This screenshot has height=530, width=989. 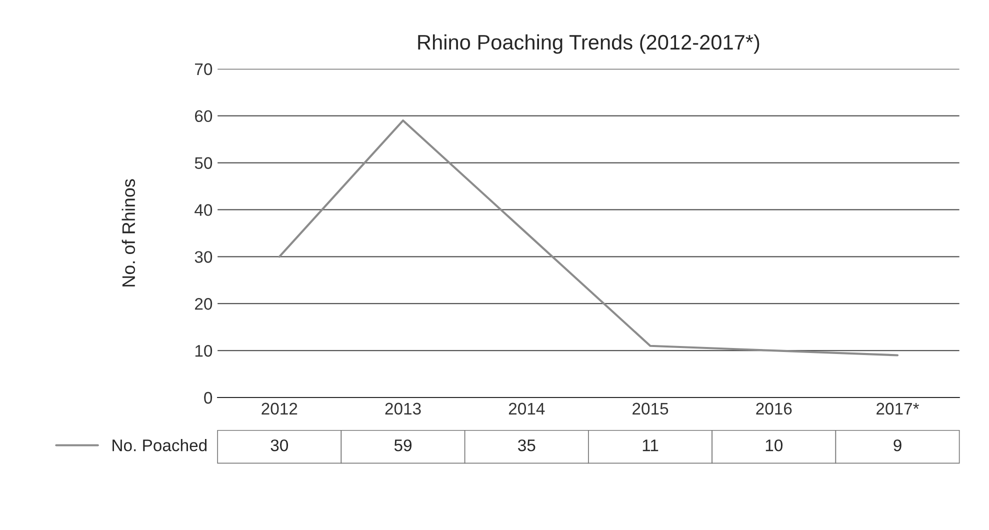 What do you see at coordinates (774, 445) in the screenshot?
I see `data-label: 10` at bounding box center [774, 445].